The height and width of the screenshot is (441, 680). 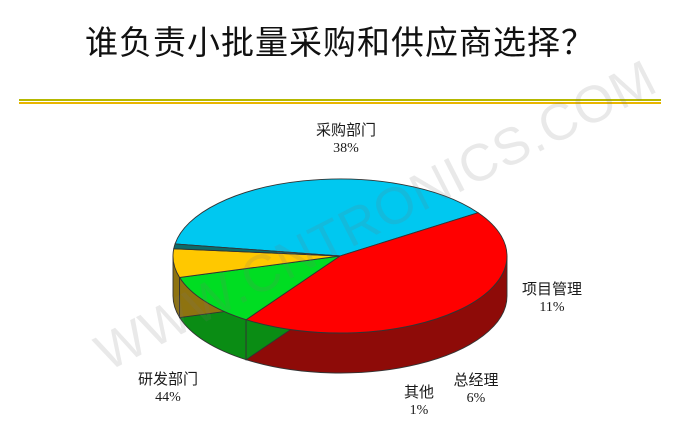 What do you see at coordinates (476, 389) in the screenshot?
I see `slice-label-general-manager: 总经理 6%` at bounding box center [476, 389].